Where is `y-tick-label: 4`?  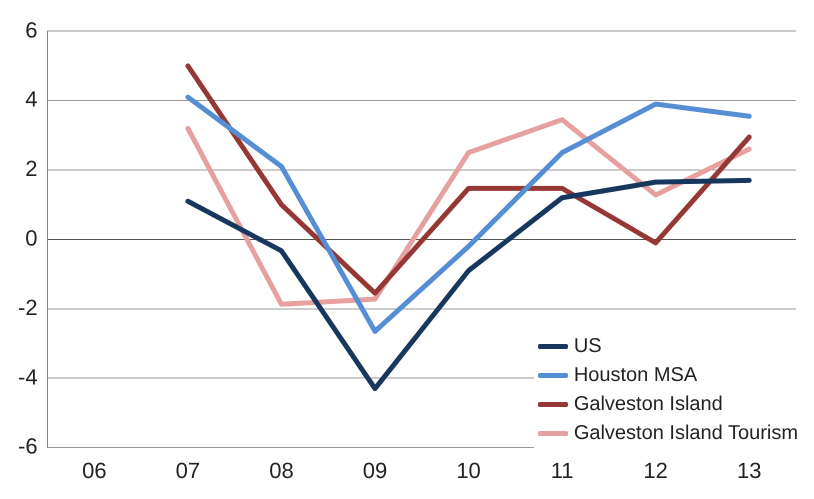
y-tick-label: 4 is located at coordinates (31, 99).